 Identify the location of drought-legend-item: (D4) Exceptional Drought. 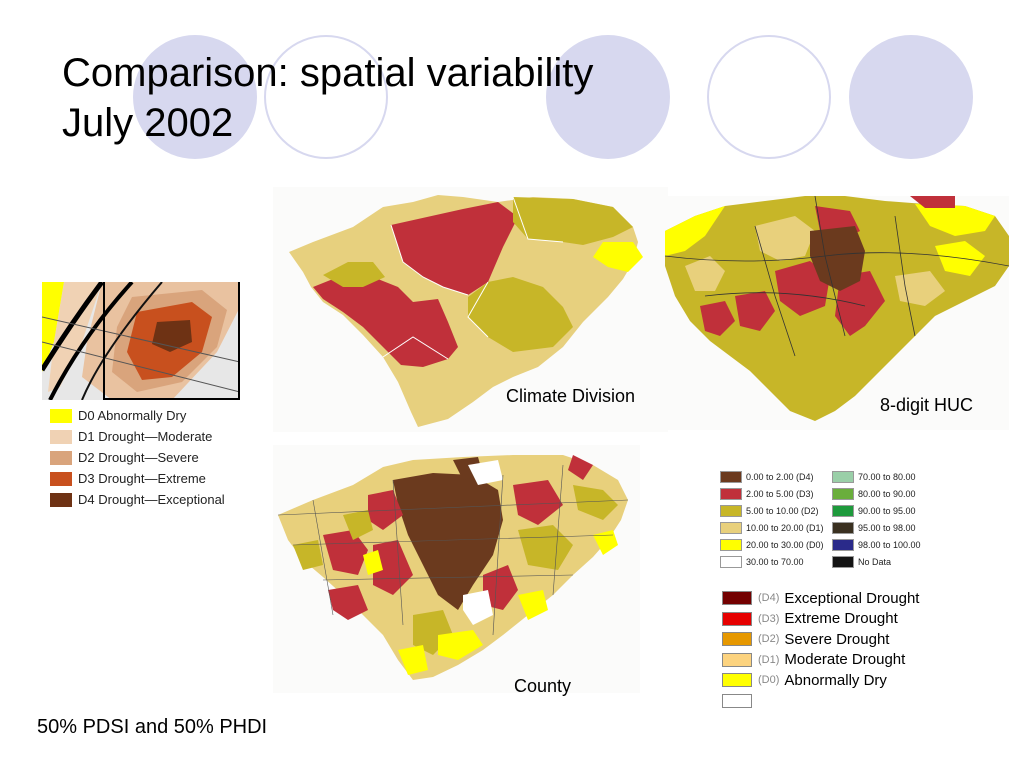
(820, 598).